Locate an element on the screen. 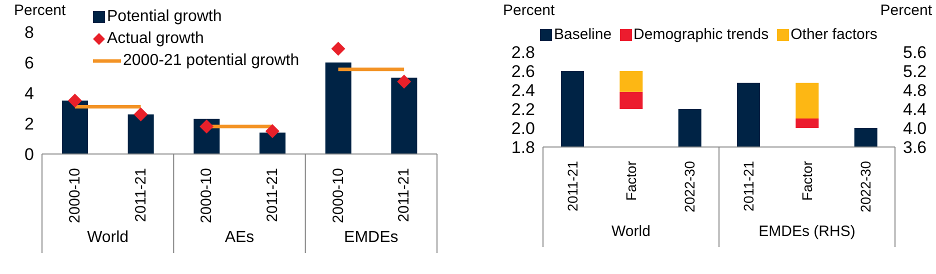 This screenshot has width=936, height=274. y2-tick-label: 4.0 is located at coordinates (915, 128).